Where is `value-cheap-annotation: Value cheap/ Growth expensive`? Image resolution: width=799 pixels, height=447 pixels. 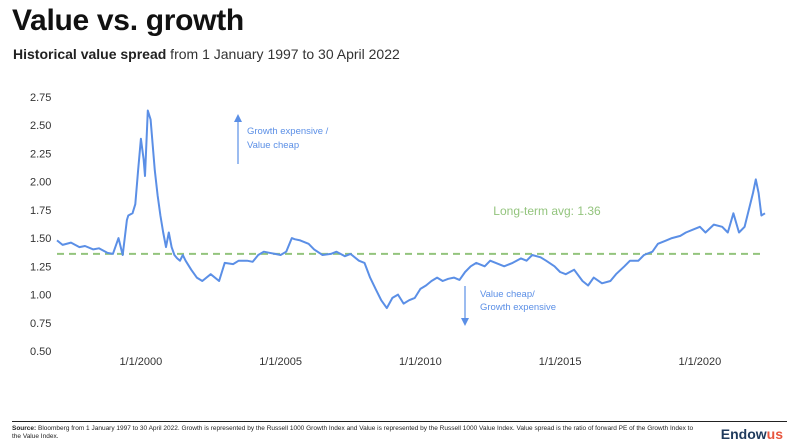 value-cheap-annotation: Value cheap/ Growth expensive is located at coordinates (508, 306).